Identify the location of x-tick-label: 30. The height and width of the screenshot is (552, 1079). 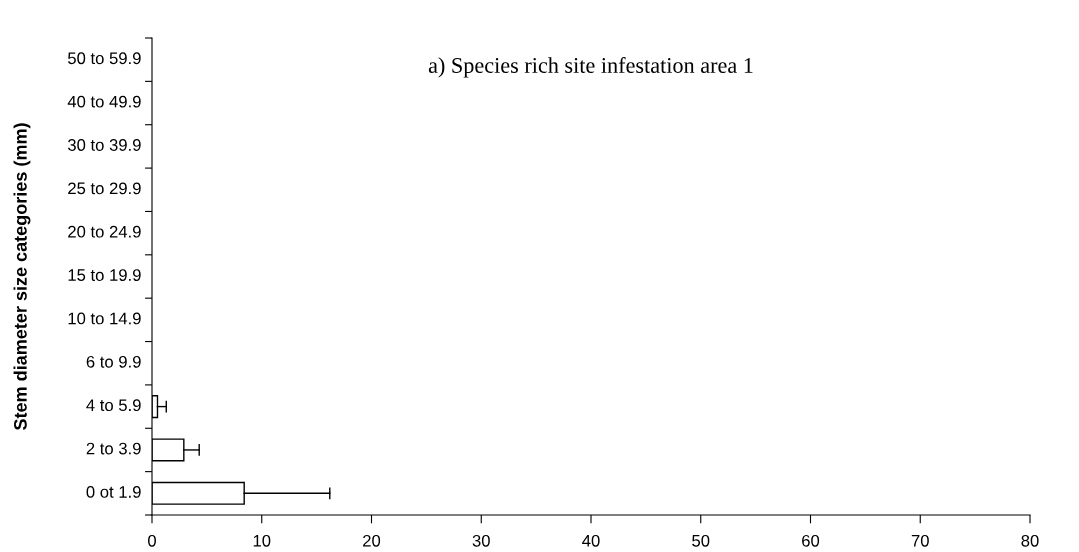
(481, 540).